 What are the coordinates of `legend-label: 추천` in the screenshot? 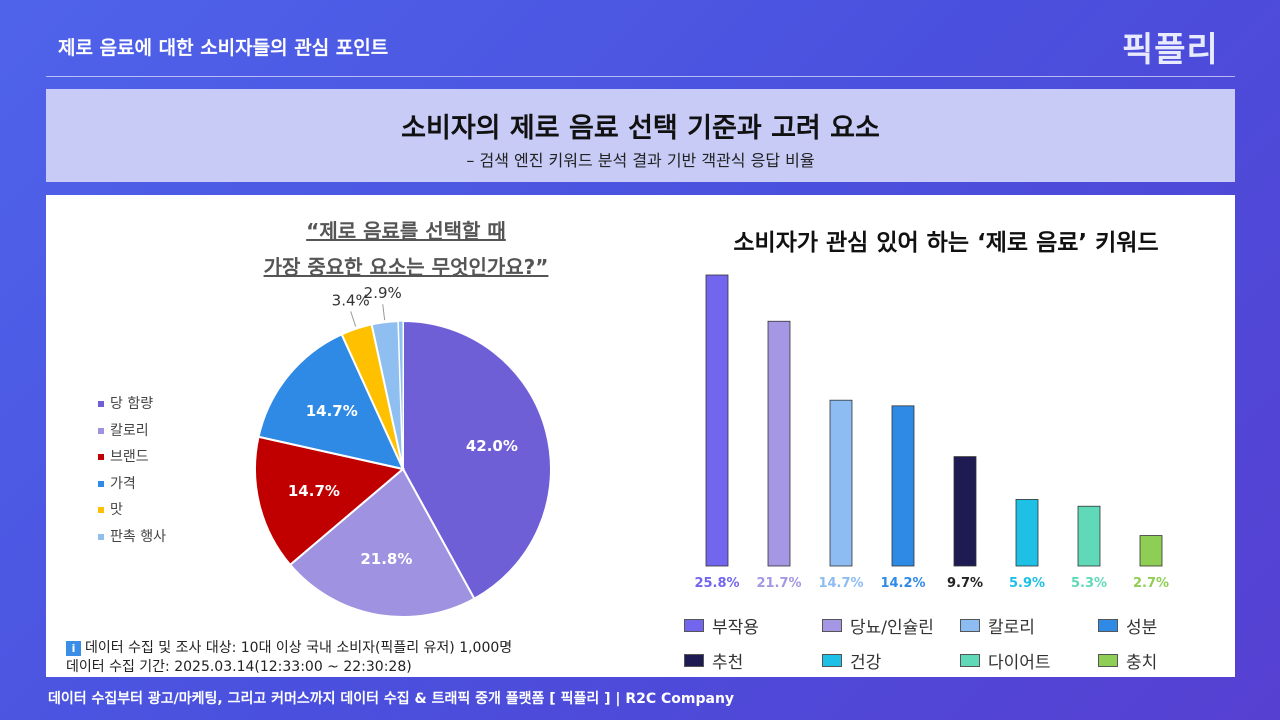 It's located at (728, 663).